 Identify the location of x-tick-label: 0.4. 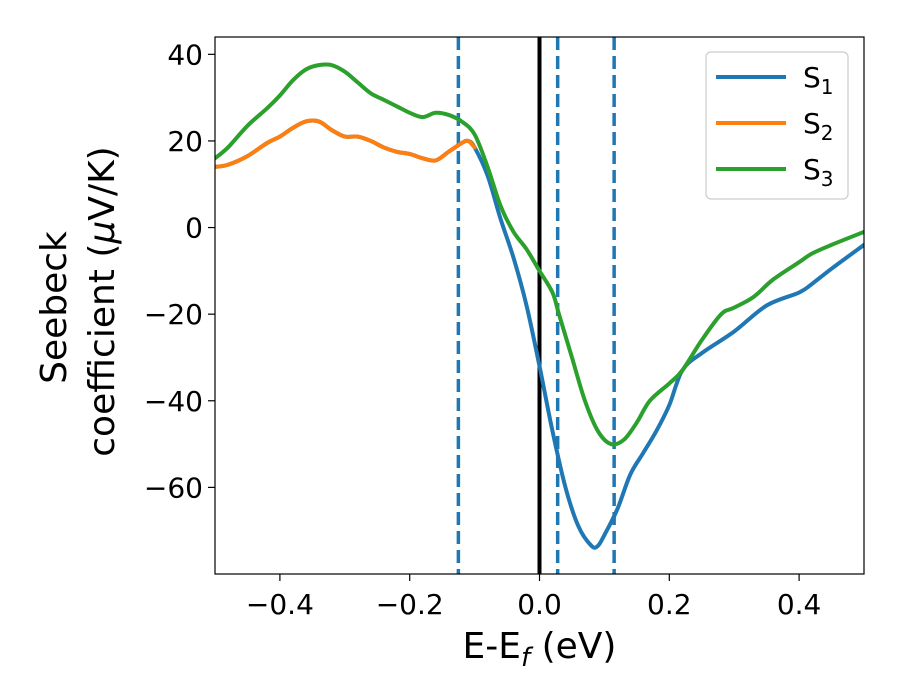
(799, 604).